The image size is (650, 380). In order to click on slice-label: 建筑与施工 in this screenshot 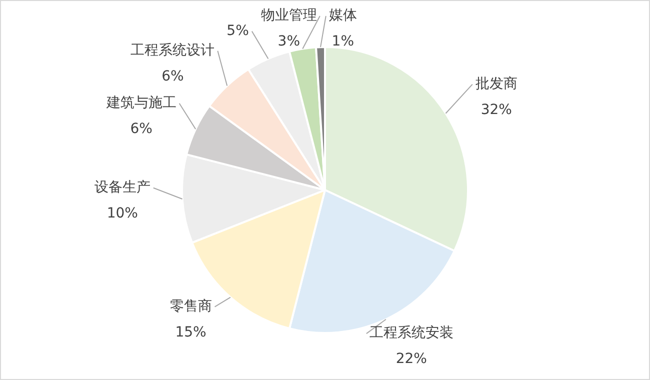, I will do `click(140, 102)`.